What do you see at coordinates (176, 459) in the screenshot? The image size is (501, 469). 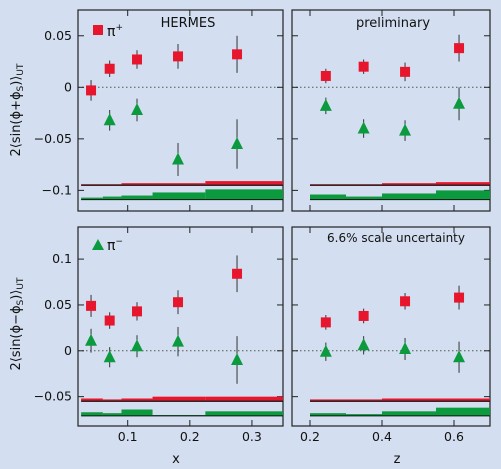 I see `x-axis-title-left: x` at bounding box center [176, 459].